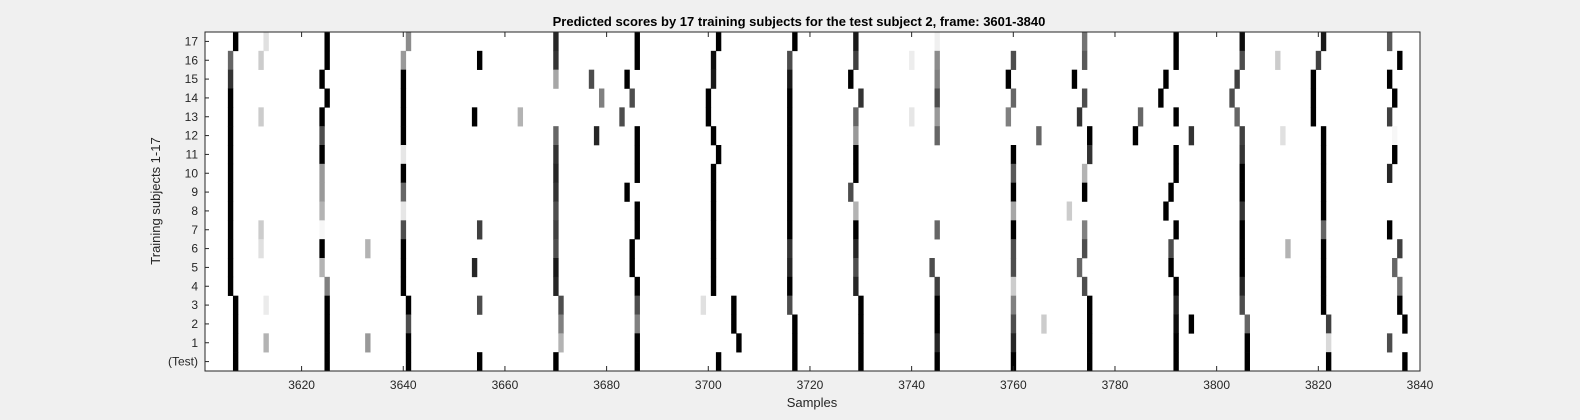 The height and width of the screenshot is (420, 1580). What do you see at coordinates (301, 385) in the screenshot?
I see `x-tick-label: 3620` at bounding box center [301, 385].